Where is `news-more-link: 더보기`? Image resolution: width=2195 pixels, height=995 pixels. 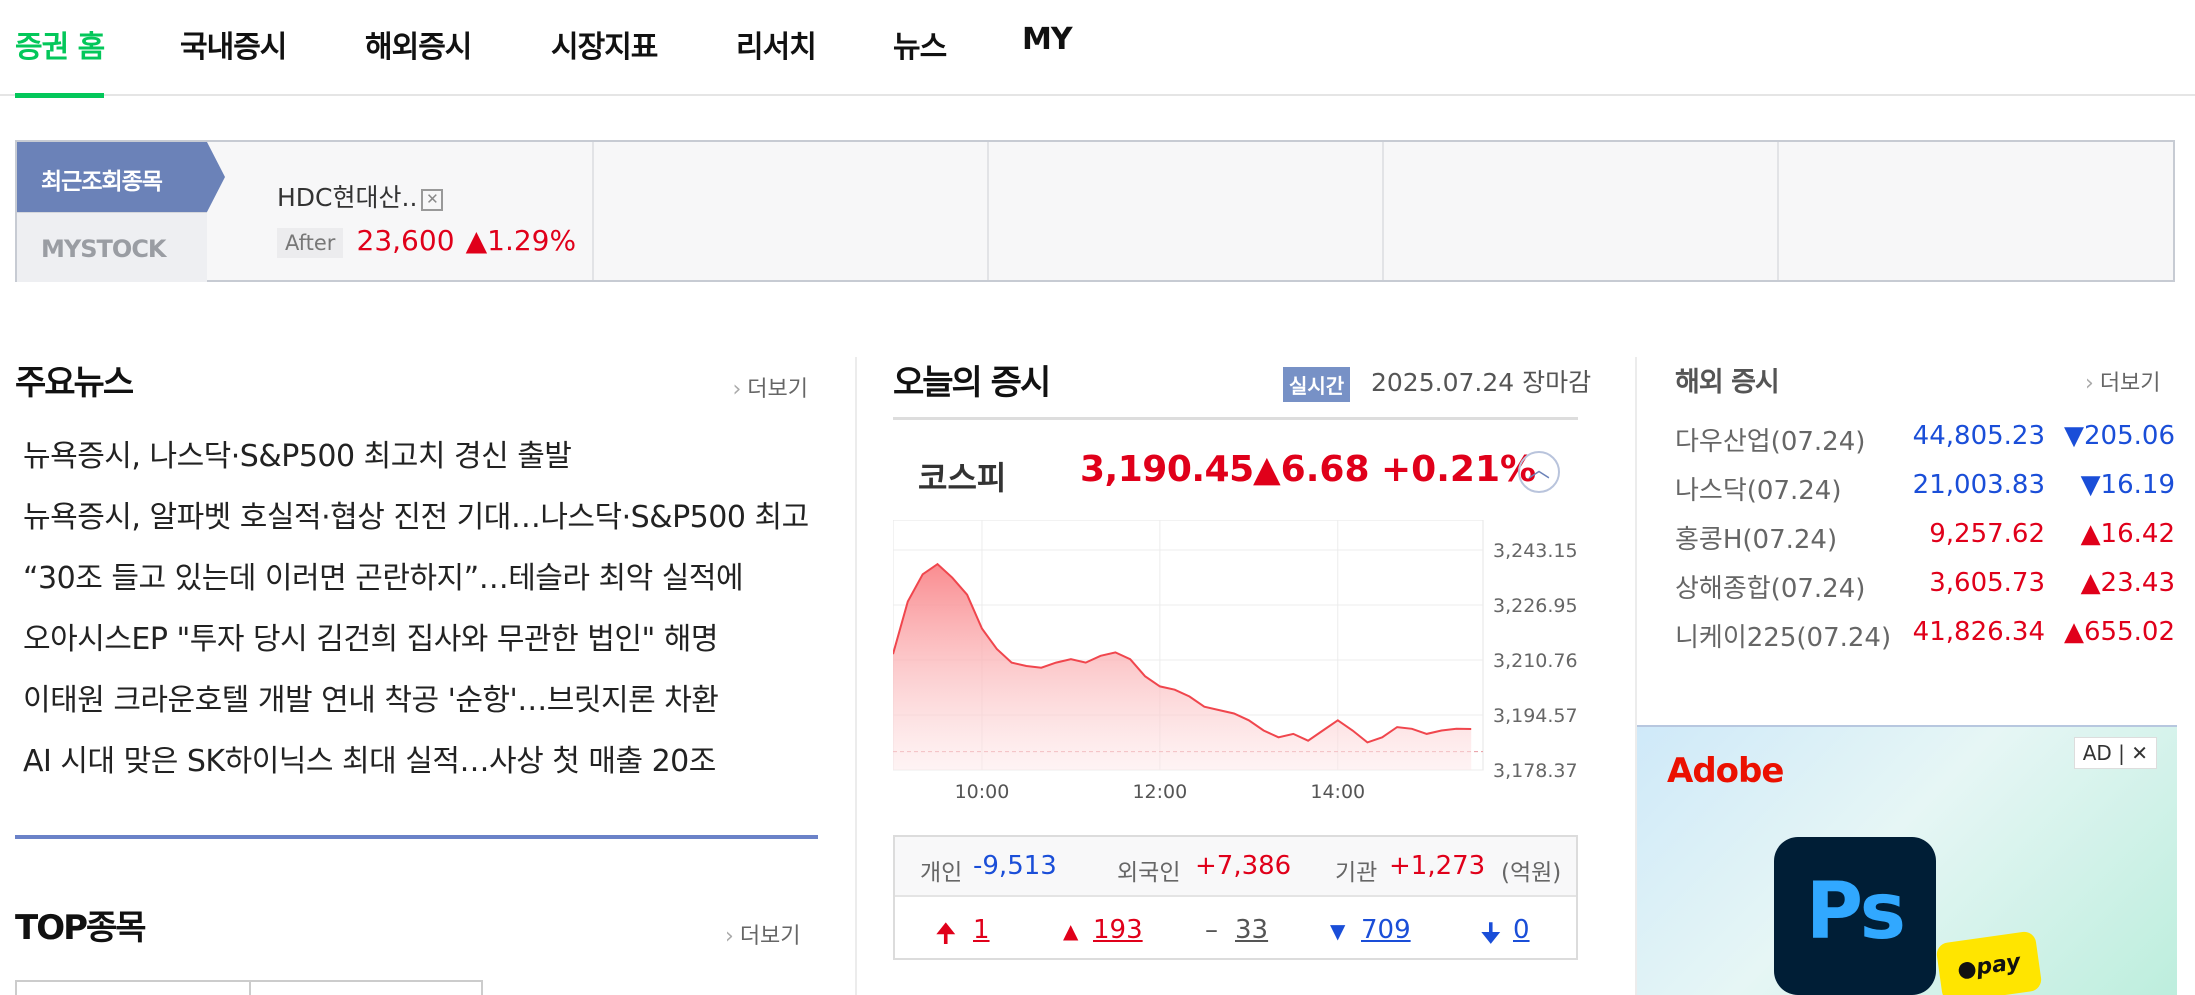
news-more-link: 더보기 is located at coordinates (770, 387).